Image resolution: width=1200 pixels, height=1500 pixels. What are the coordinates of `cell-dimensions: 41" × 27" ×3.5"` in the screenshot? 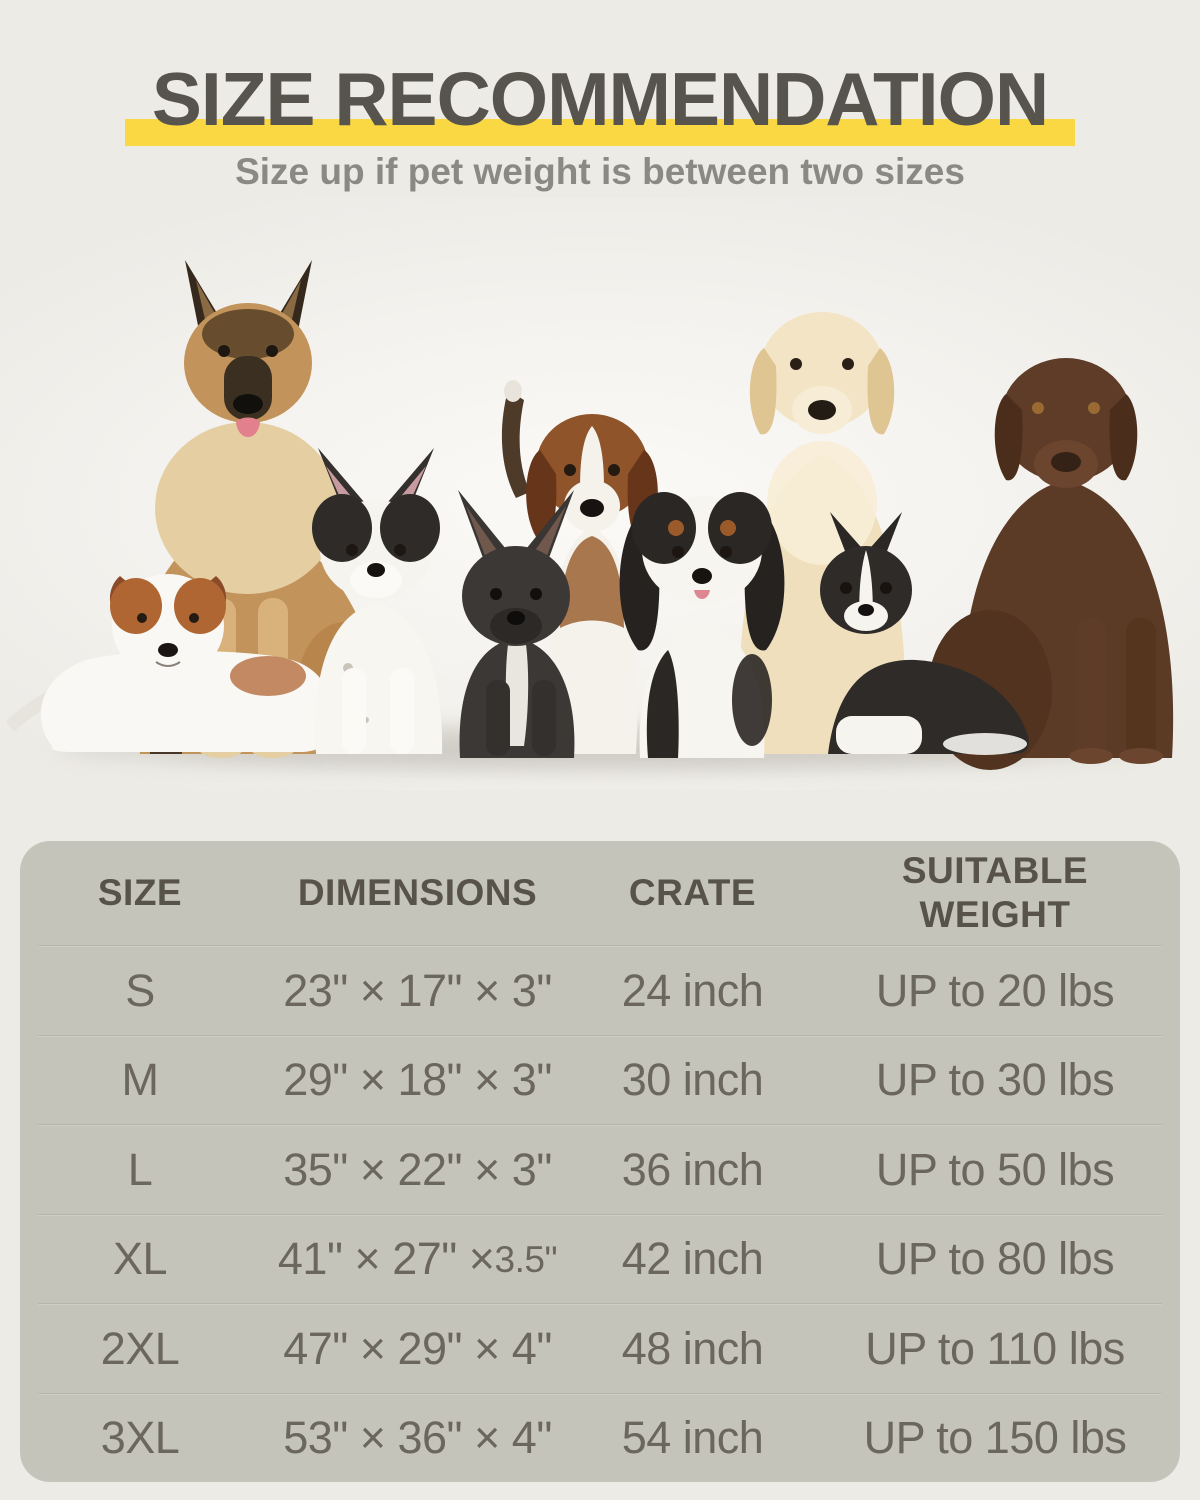 It's located at (417, 1259).